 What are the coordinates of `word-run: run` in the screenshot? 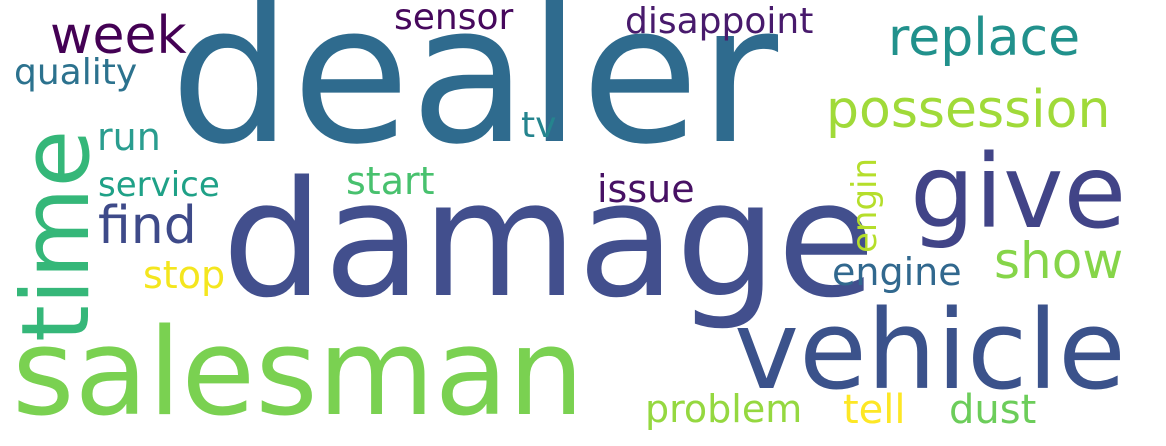 It's located at (129, 137).